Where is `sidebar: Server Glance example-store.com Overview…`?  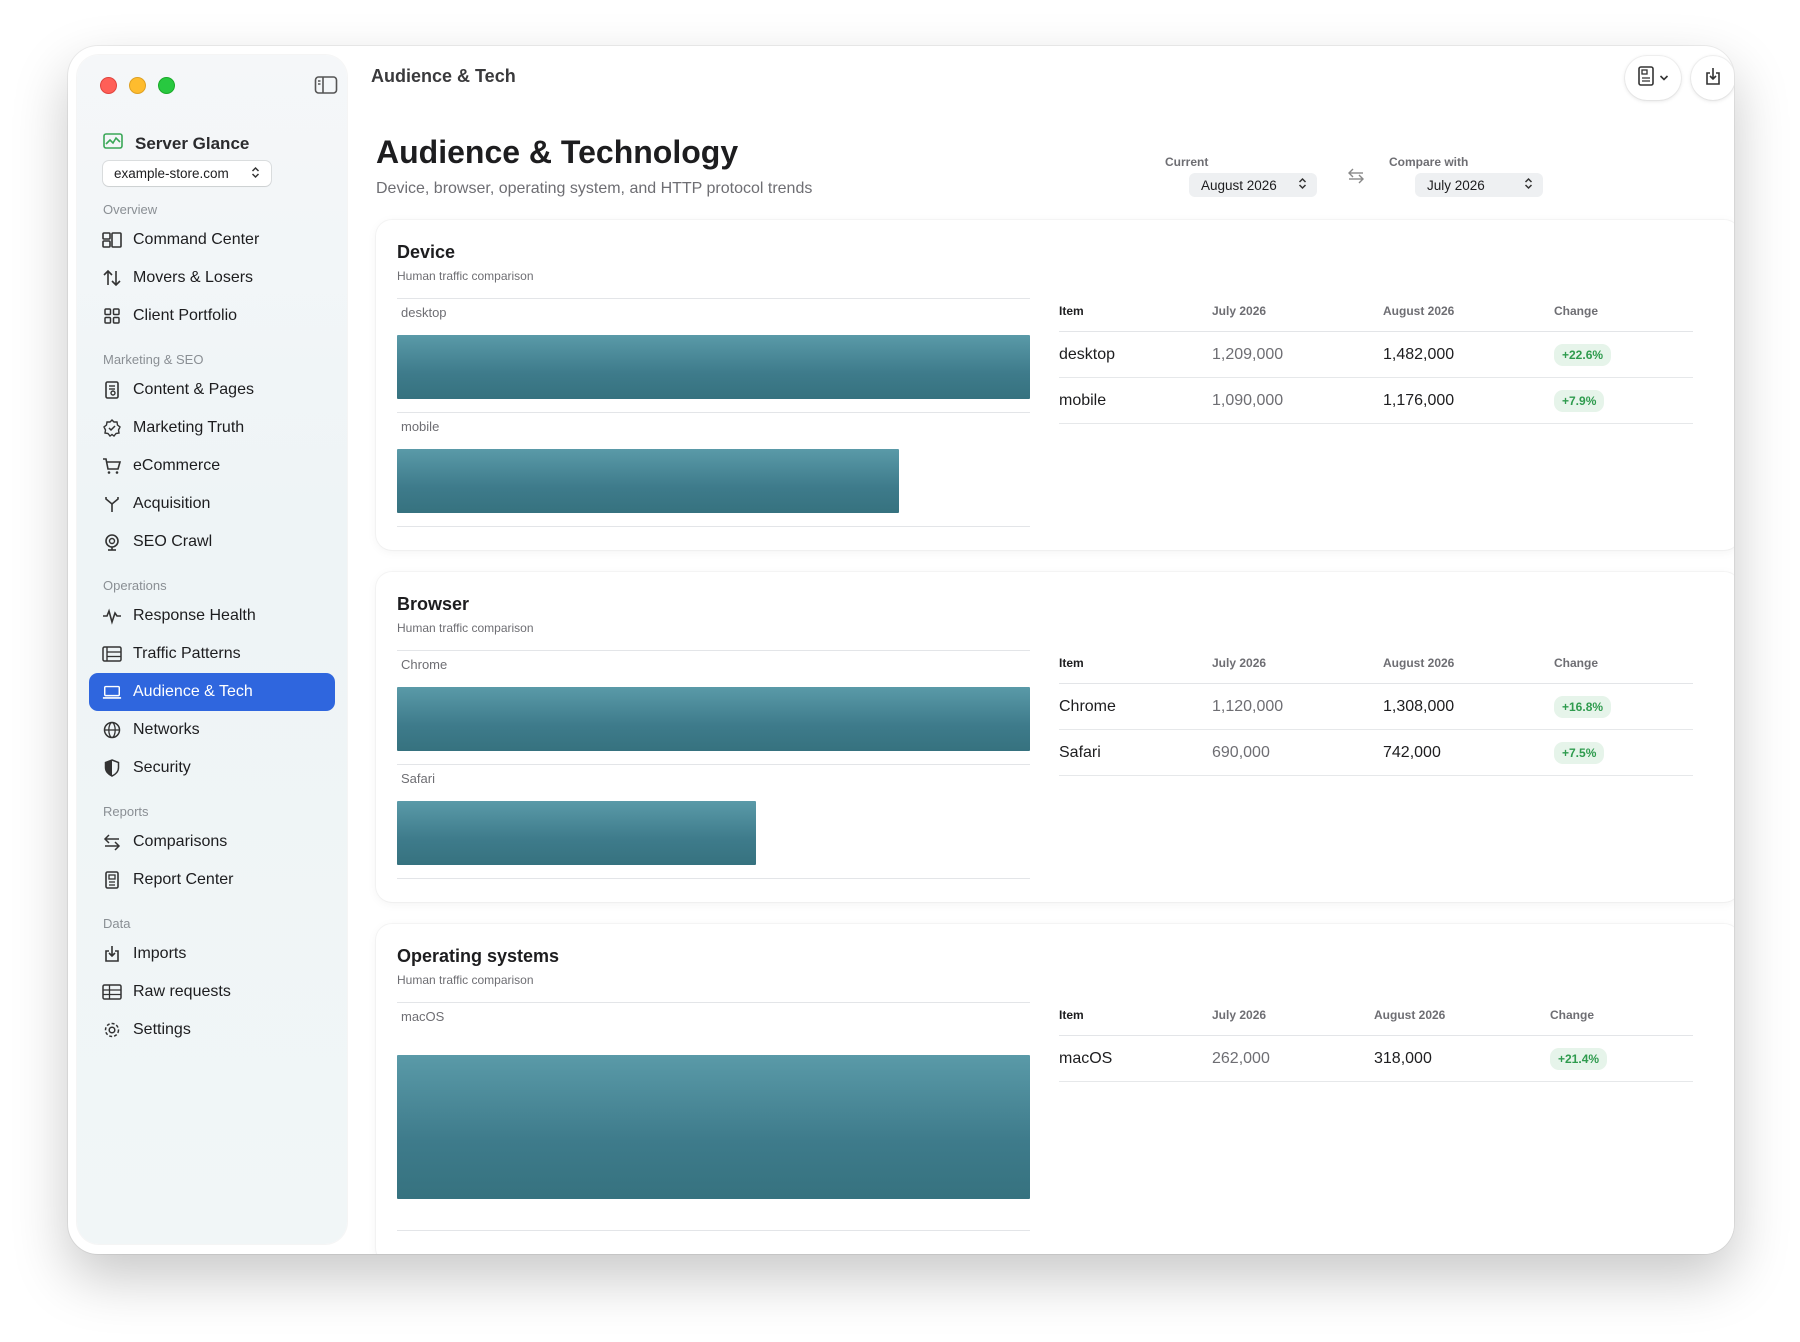 sidebar: Server Glance example-store.com Overview… is located at coordinates (212, 649).